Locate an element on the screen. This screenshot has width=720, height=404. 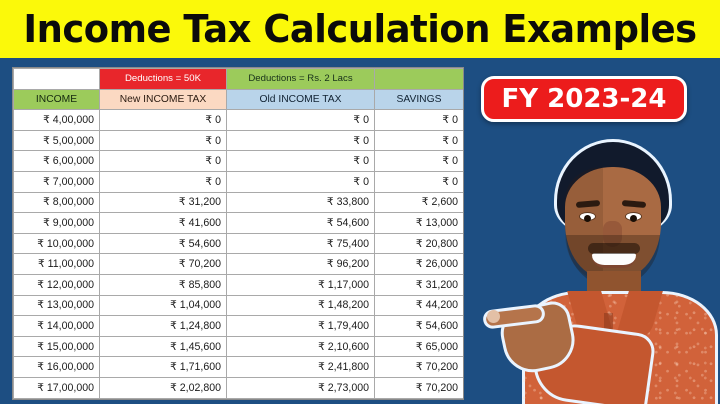
presenter-fingernail is located at coordinates (493, 316).